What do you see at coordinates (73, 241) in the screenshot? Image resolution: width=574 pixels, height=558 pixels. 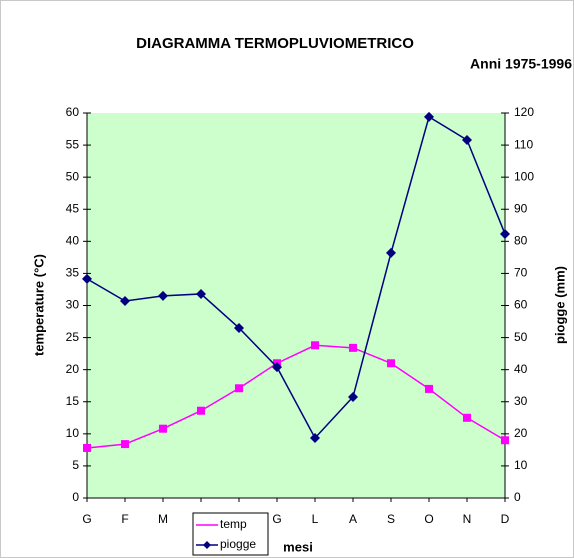 I see `y-tick-label: 40` at bounding box center [73, 241].